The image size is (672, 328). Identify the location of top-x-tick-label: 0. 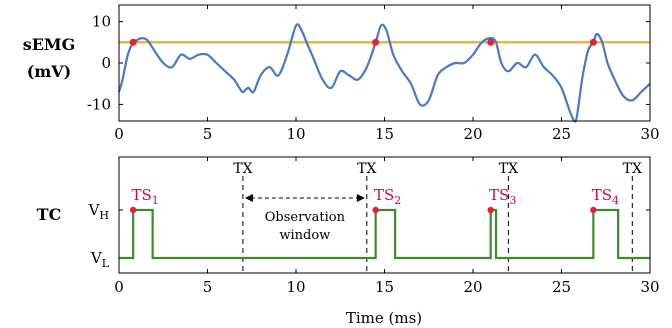
(119, 134).